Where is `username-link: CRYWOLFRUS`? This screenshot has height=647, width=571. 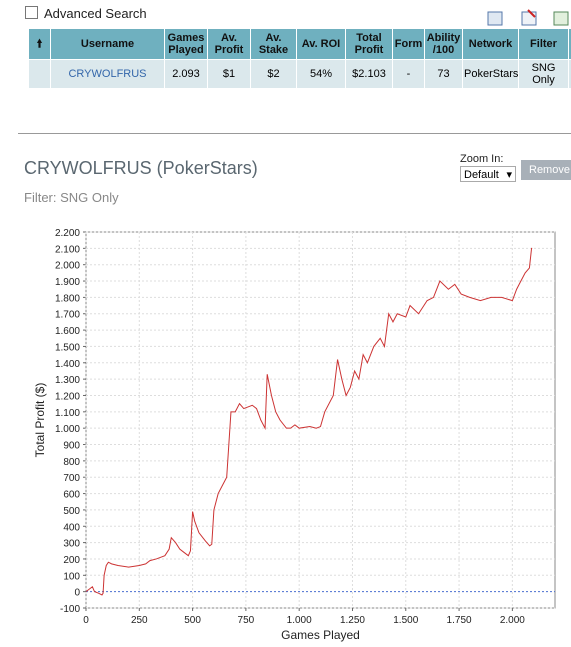
username-link: CRYWOLFRUS is located at coordinates (107, 74).